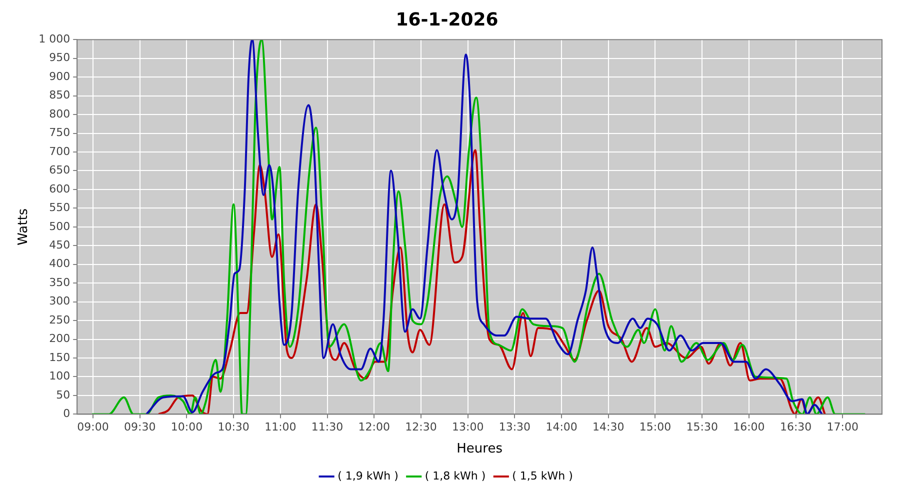 The image size is (900, 500). What do you see at coordinates (655, 427) in the screenshot?
I see `x-tick-label: 15:00` at bounding box center [655, 427].